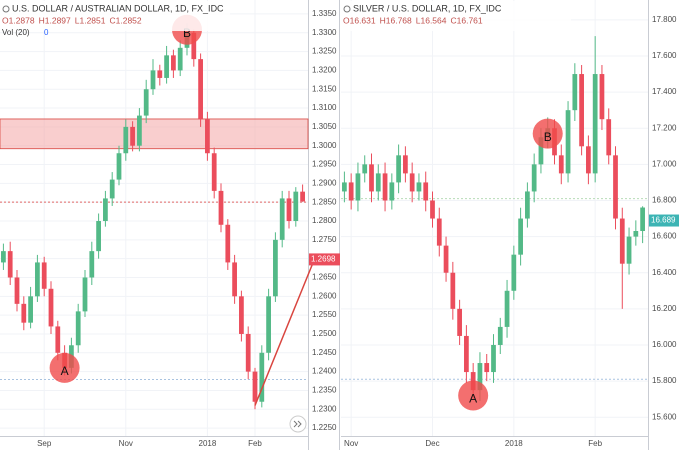  I want to click on ohlc-label: L16.564, so click(431, 20).